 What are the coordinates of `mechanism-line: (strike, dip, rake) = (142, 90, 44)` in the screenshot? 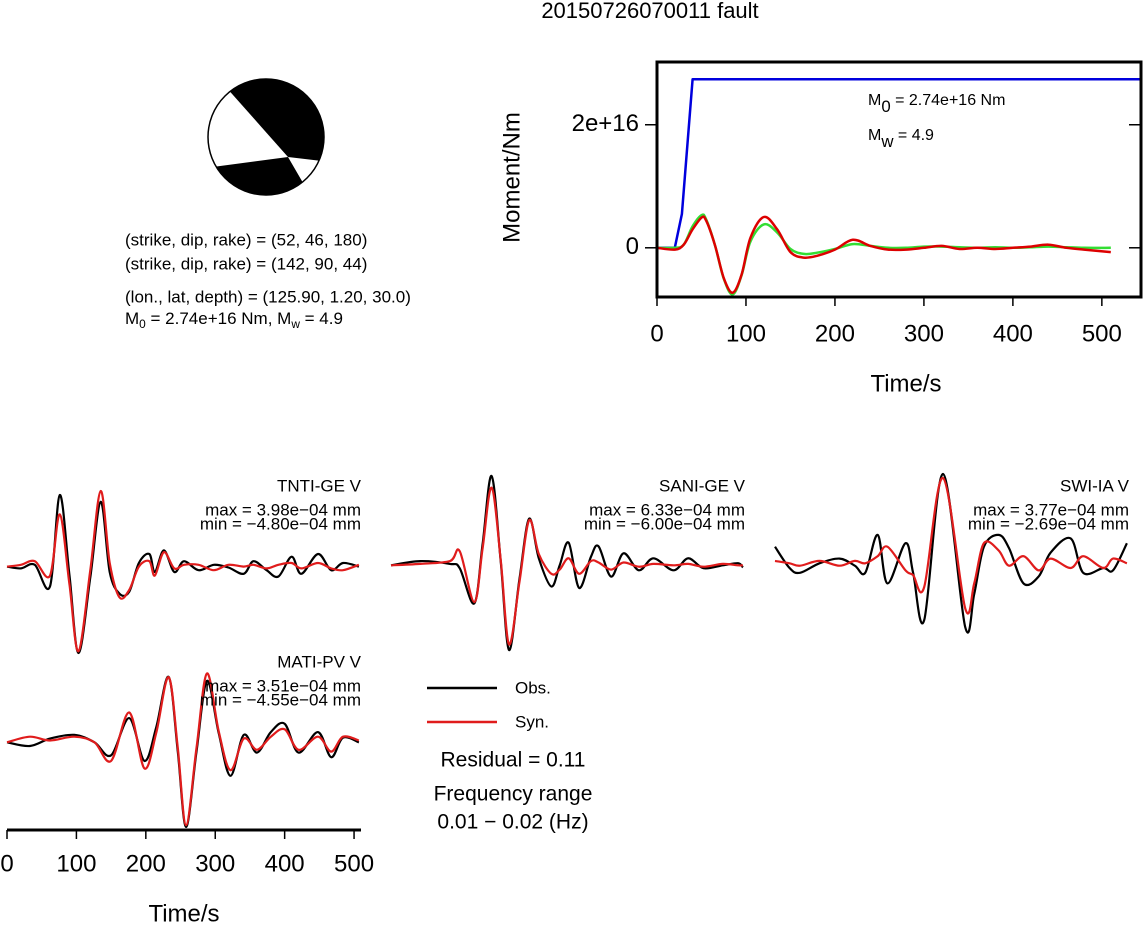 It's located at (246, 263).